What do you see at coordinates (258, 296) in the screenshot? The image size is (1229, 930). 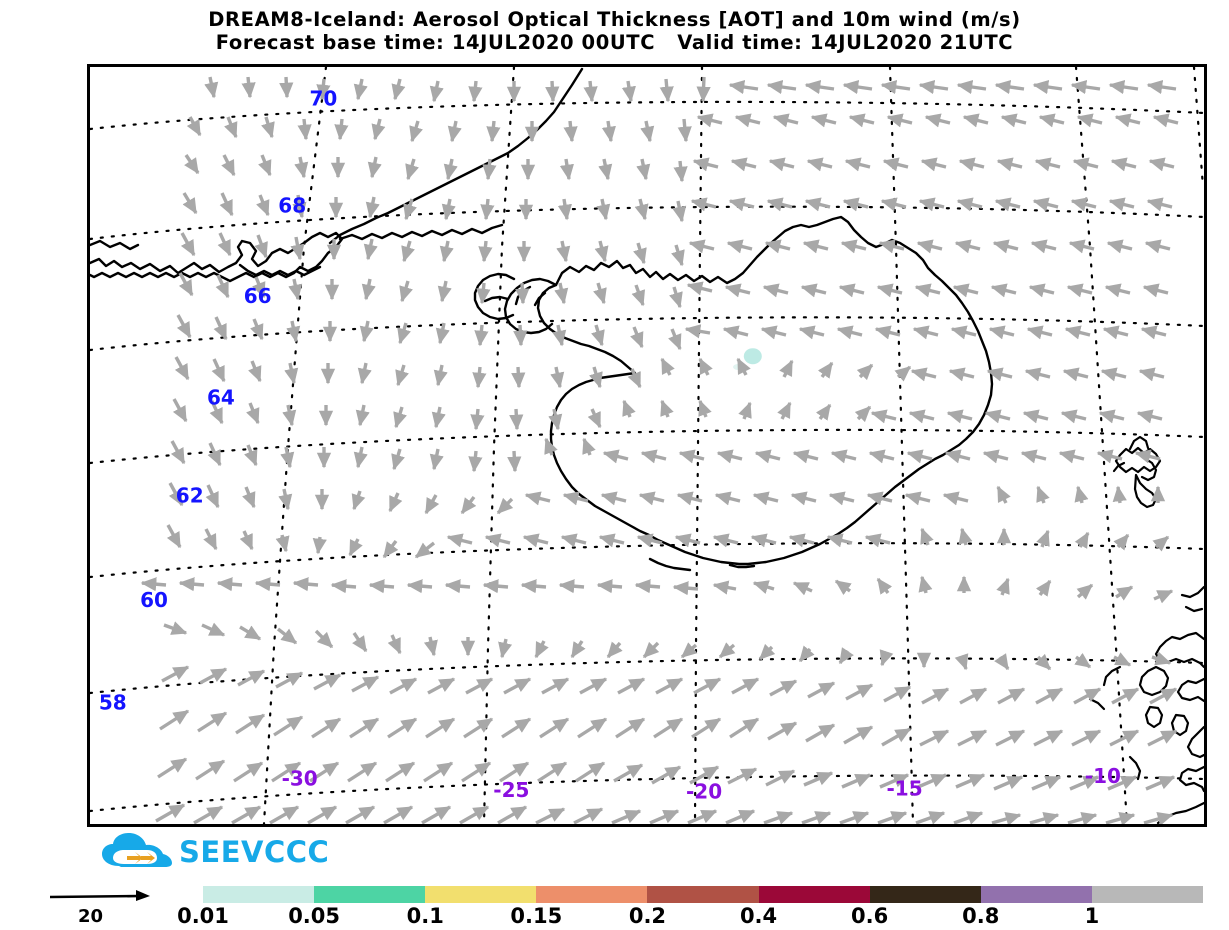 I see `lat-label-66: 66` at bounding box center [258, 296].